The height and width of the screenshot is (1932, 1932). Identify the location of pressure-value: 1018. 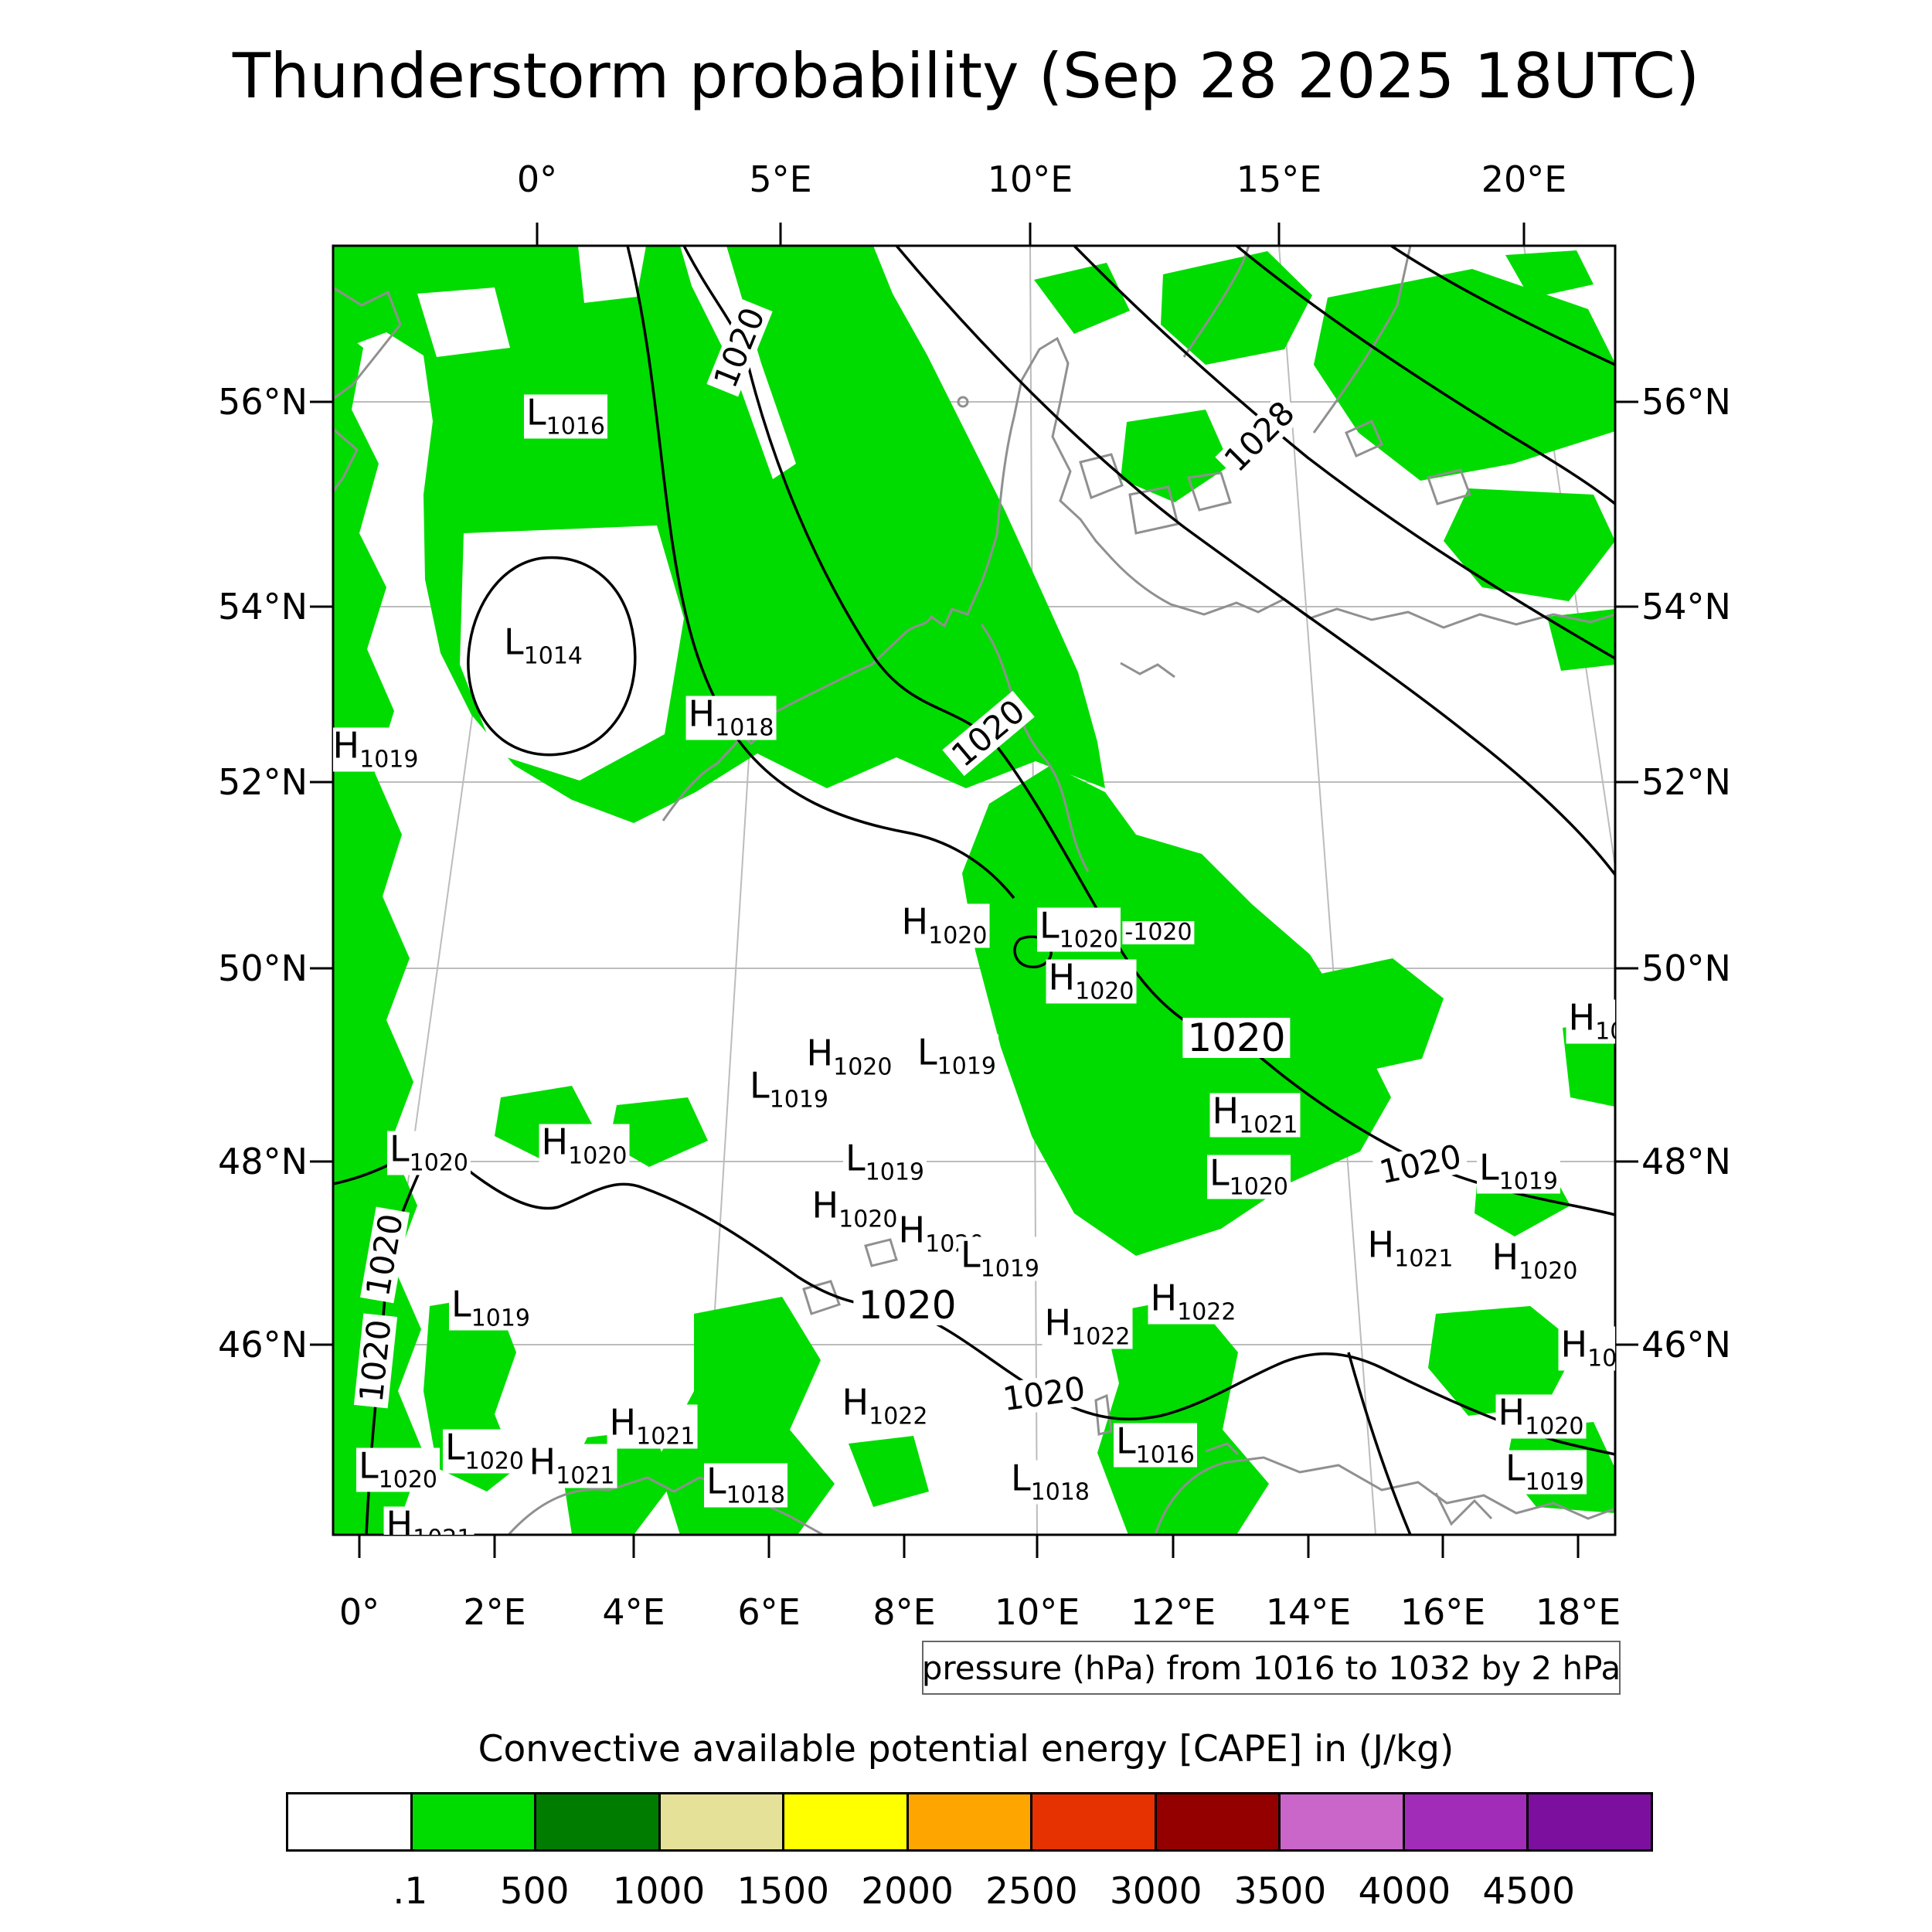
(1060, 1492).